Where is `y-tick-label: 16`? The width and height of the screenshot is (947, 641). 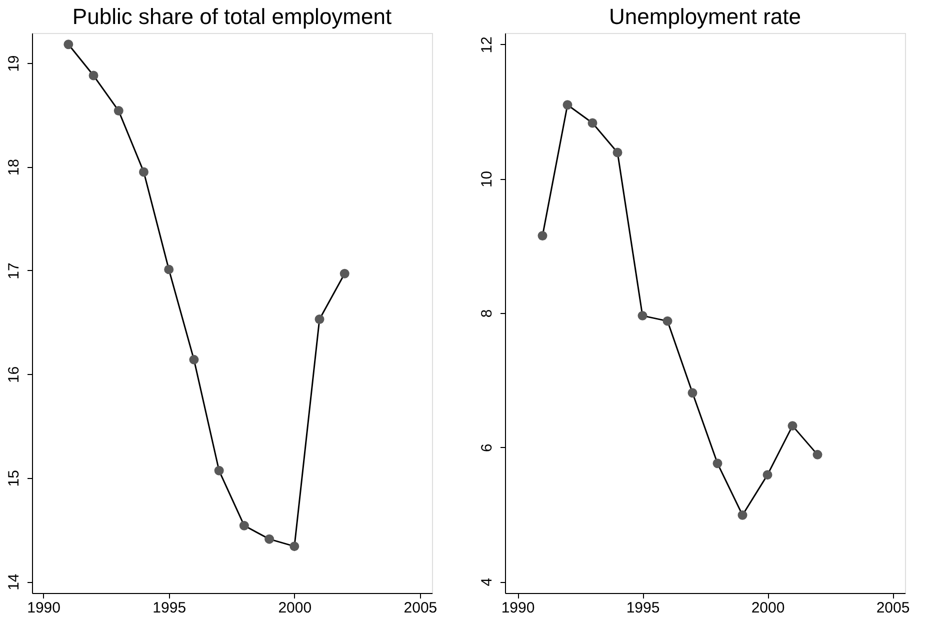
y-tick-label: 16 is located at coordinates (14, 375).